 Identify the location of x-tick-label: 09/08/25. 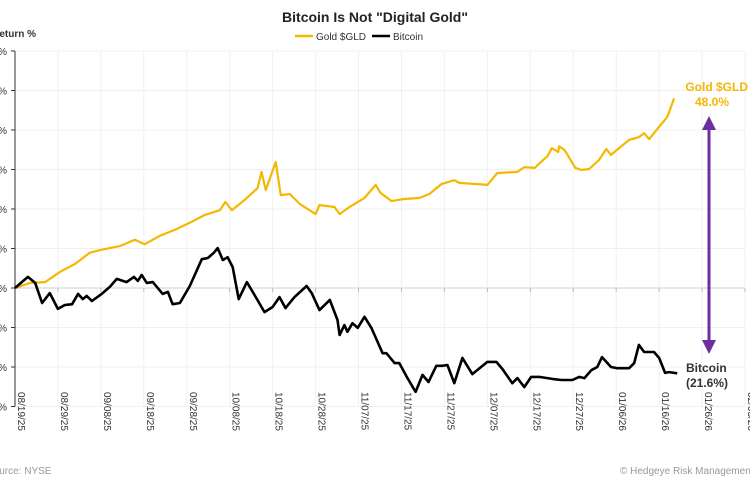
(106, 411).